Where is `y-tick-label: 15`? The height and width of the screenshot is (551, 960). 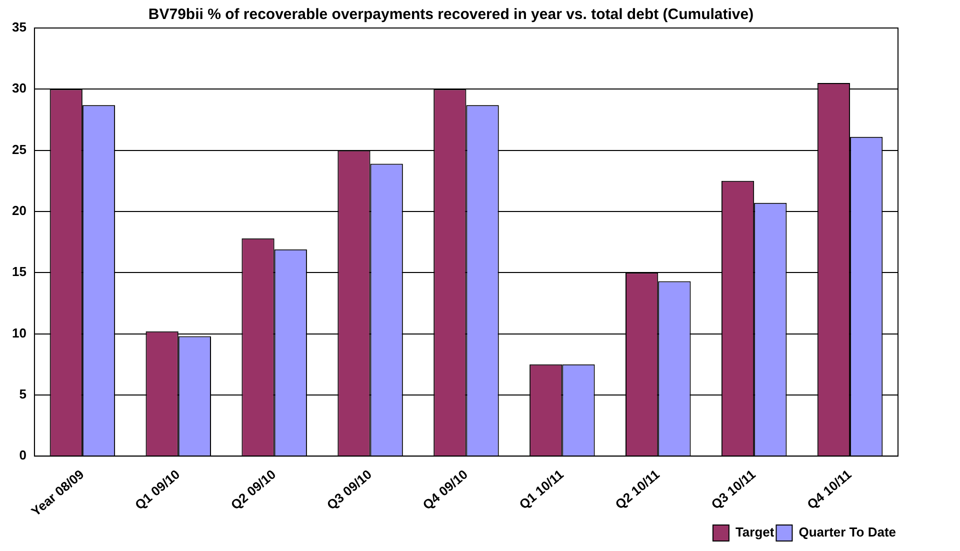 y-tick-label: 15 is located at coordinates (19, 272).